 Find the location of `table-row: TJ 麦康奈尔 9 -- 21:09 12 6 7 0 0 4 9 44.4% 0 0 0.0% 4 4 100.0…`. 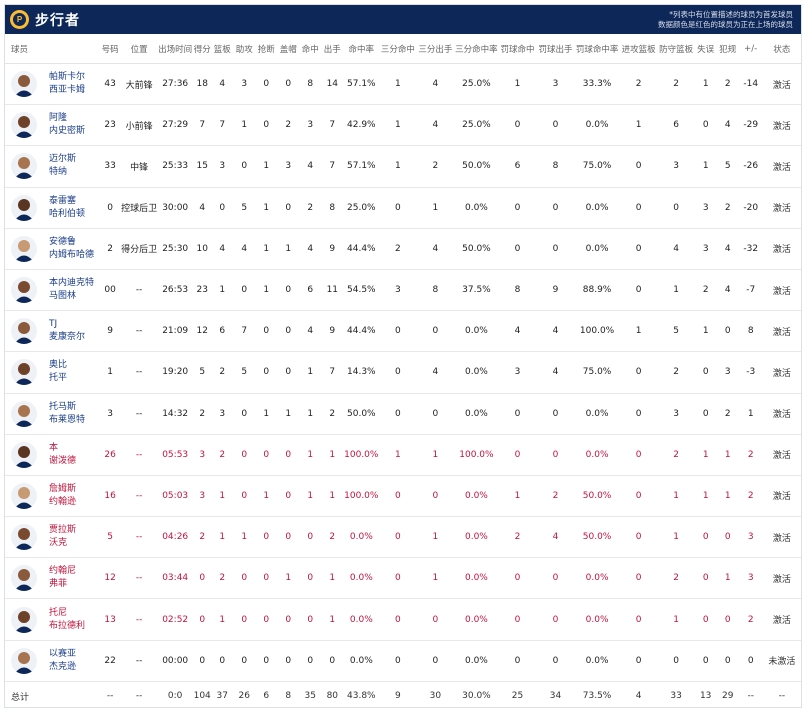

table-row: TJ 麦康奈尔 9 -- 21:09 12 6 7 0 0 4 9 44.4% 0 0 0.0% 4 4 100.0… is located at coordinates (403, 331).